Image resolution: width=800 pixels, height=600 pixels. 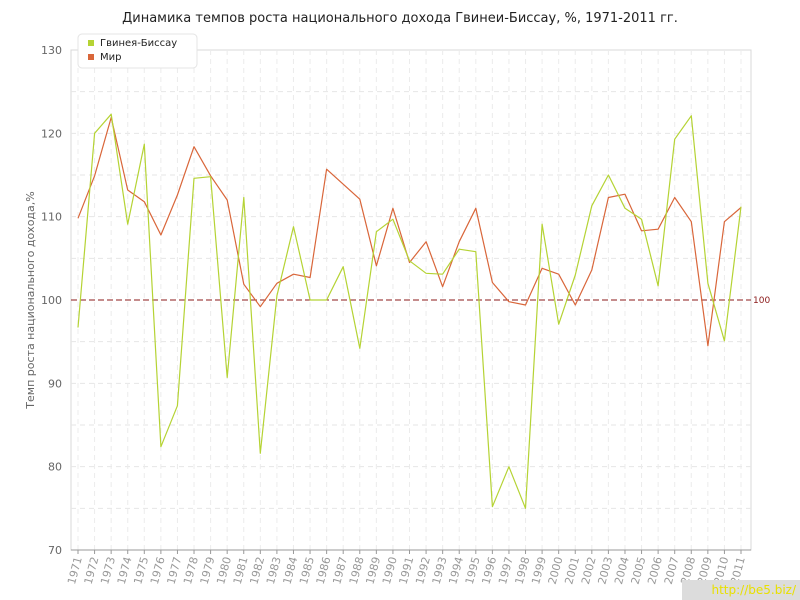 What do you see at coordinates (55, 550) in the screenshot?
I see `y-tick-label: 70` at bounding box center [55, 550].